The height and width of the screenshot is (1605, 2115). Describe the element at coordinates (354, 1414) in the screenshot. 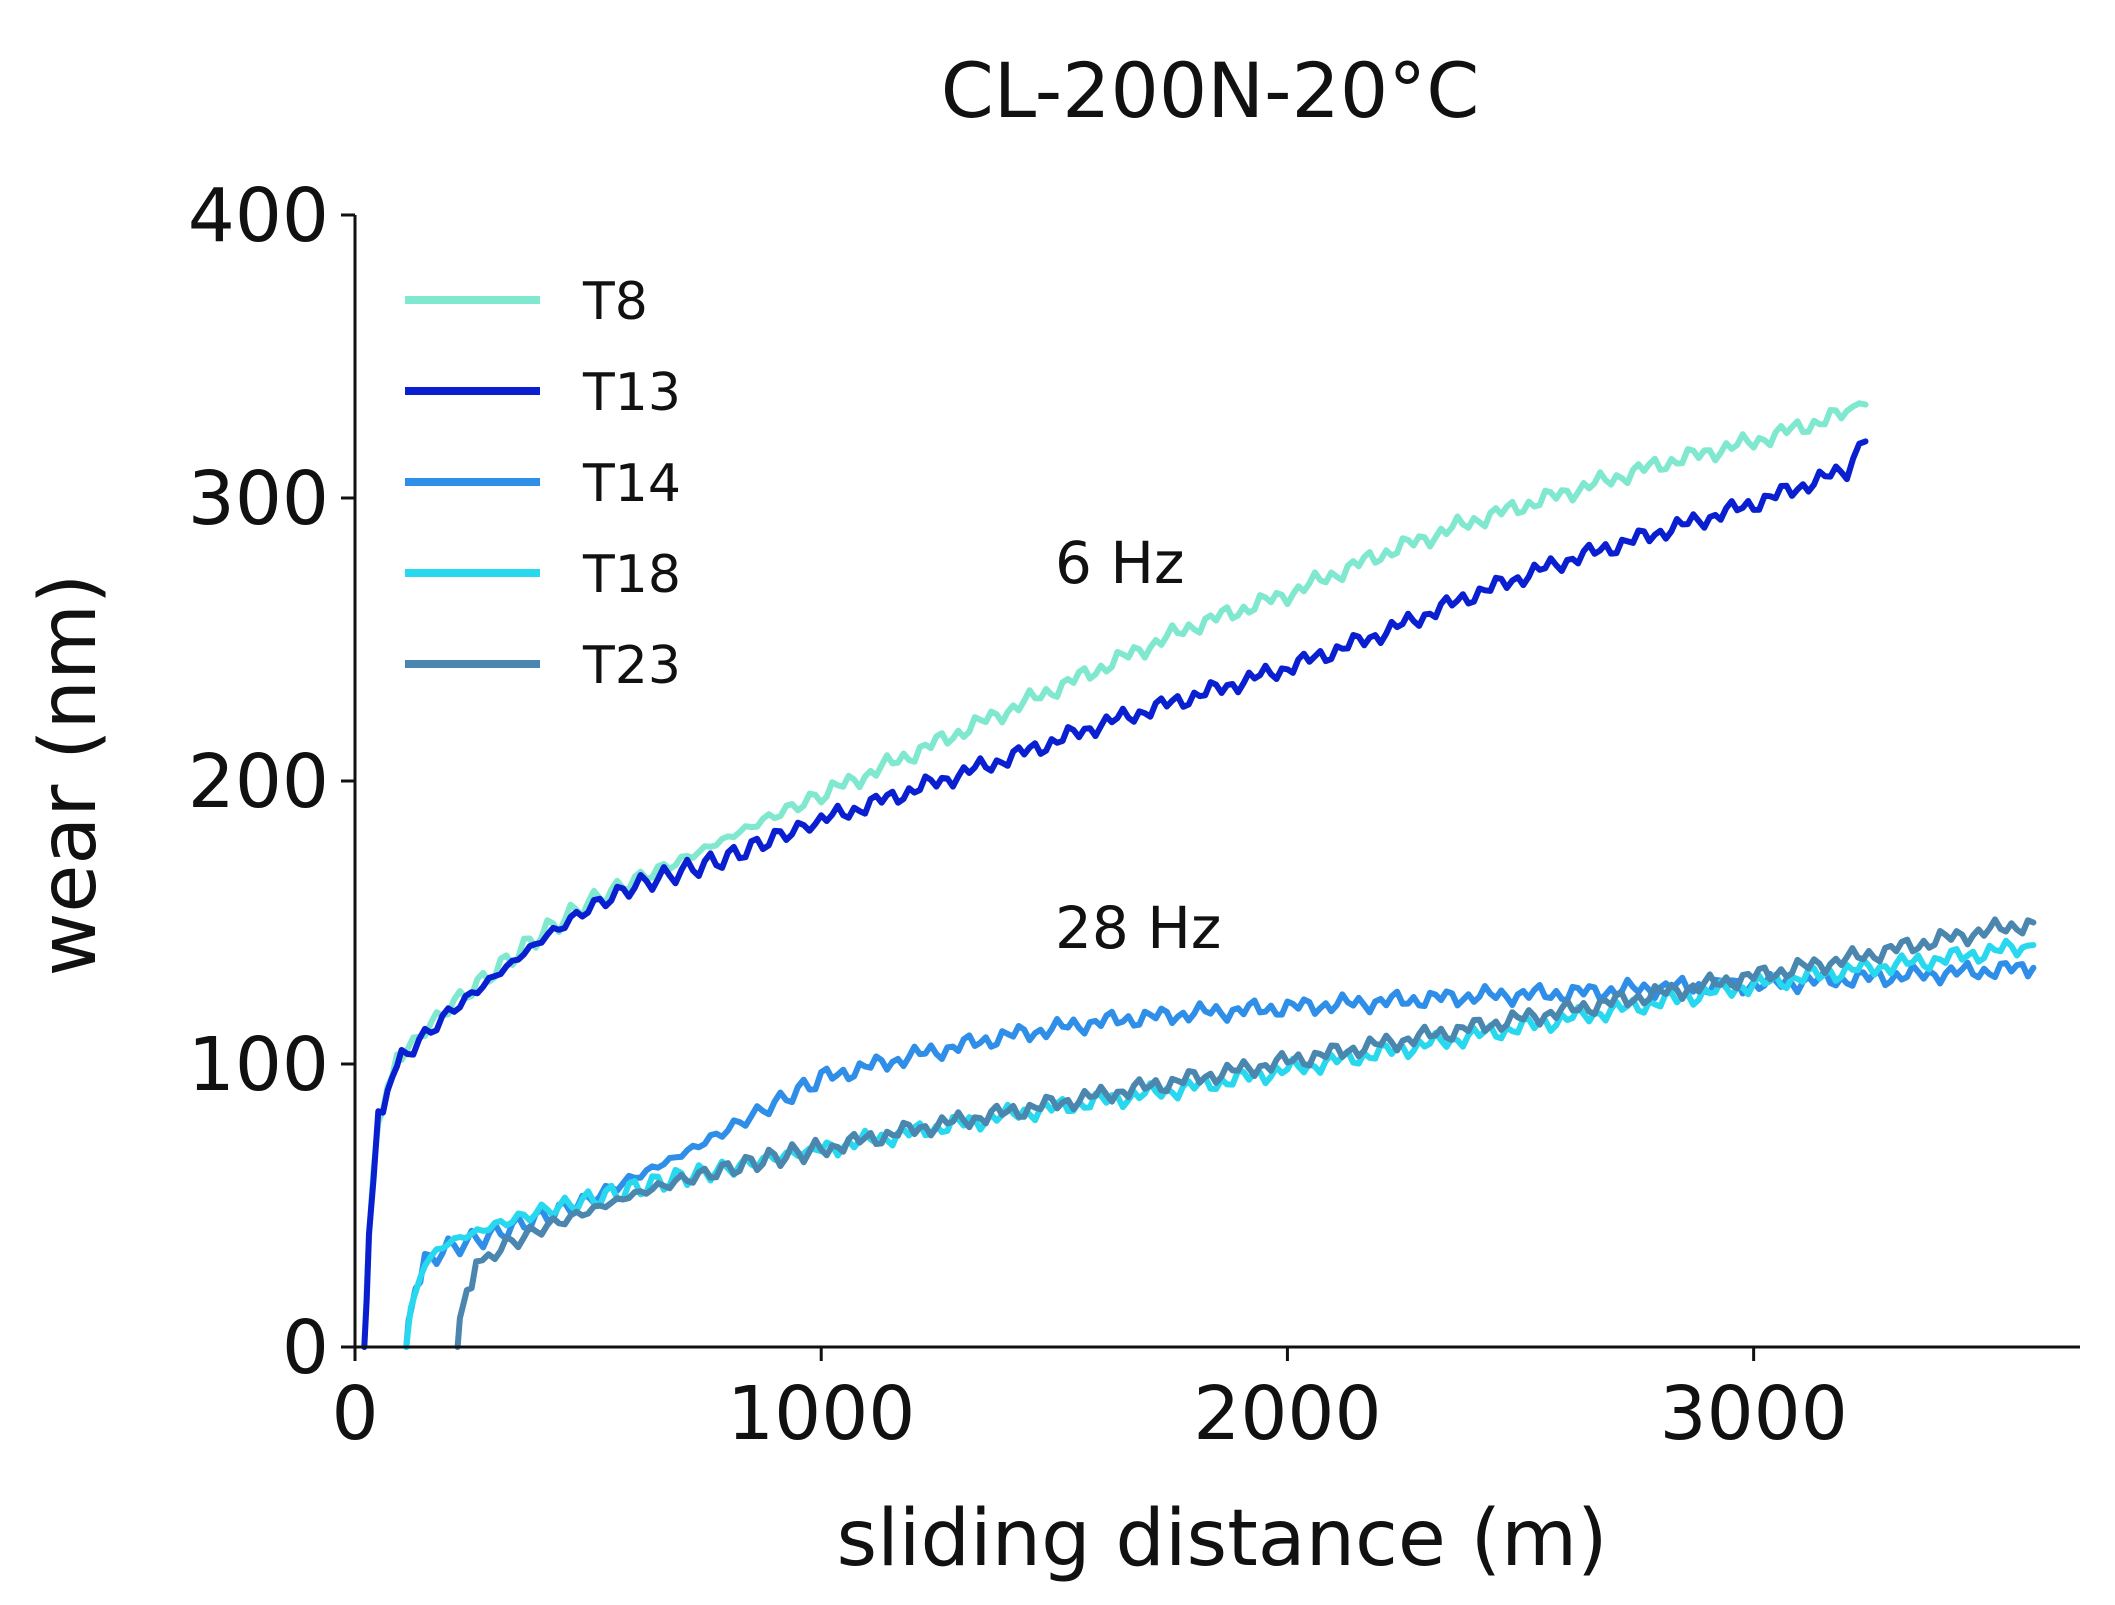

I see `x-tick-label: 0` at that location.